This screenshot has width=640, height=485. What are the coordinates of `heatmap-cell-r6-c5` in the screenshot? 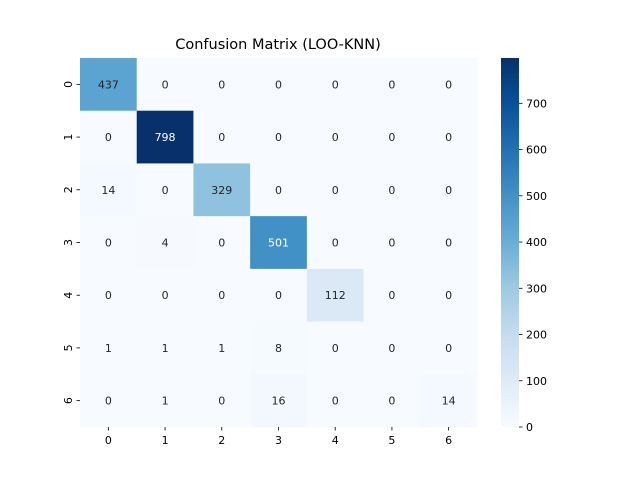 It's located at (392, 401).